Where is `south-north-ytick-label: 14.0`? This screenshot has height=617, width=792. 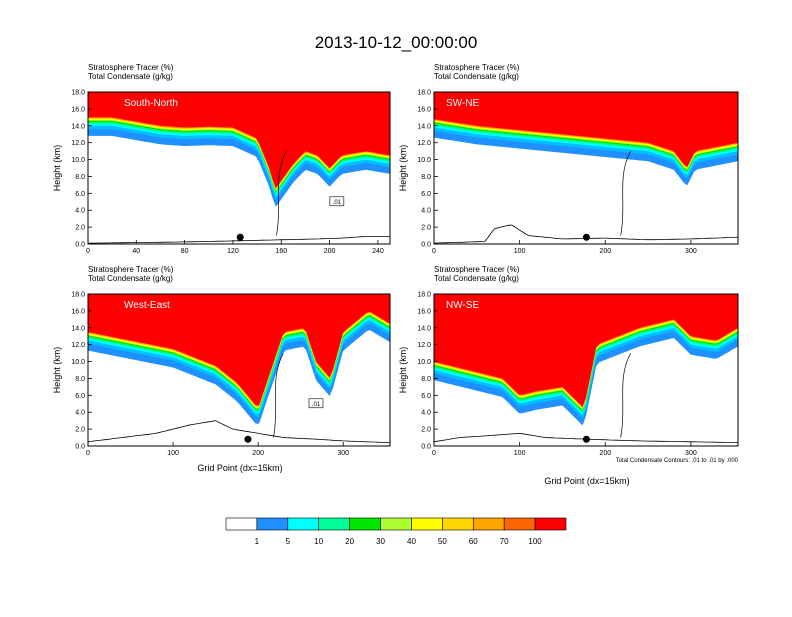 south-north-ytick-label: 14.0 is located at coordinates (78, 126).